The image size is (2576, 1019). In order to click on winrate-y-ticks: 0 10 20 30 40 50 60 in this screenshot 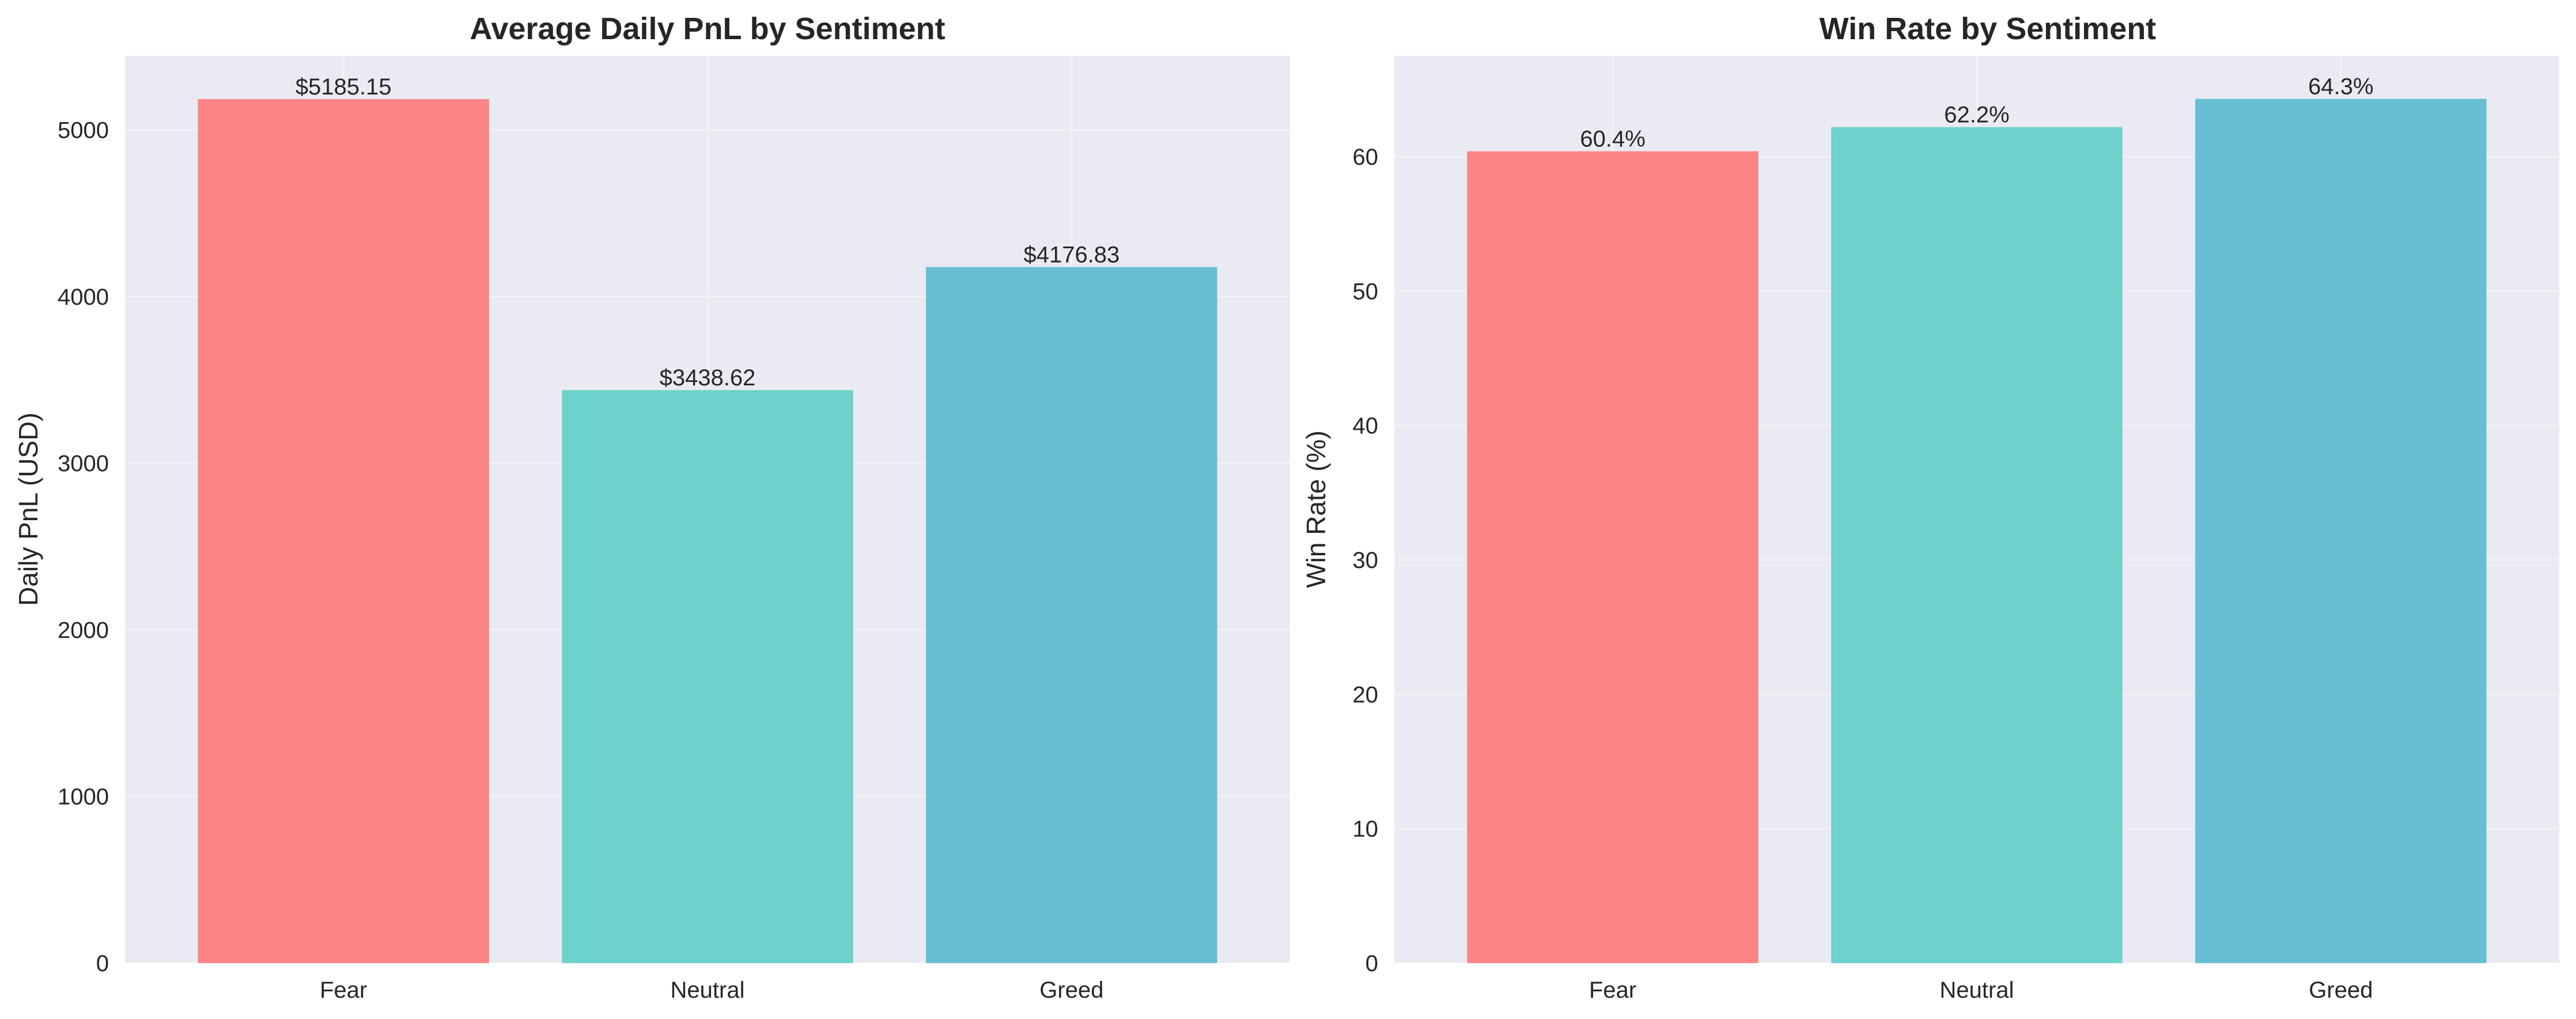, I will do `click(1366, 560)`.